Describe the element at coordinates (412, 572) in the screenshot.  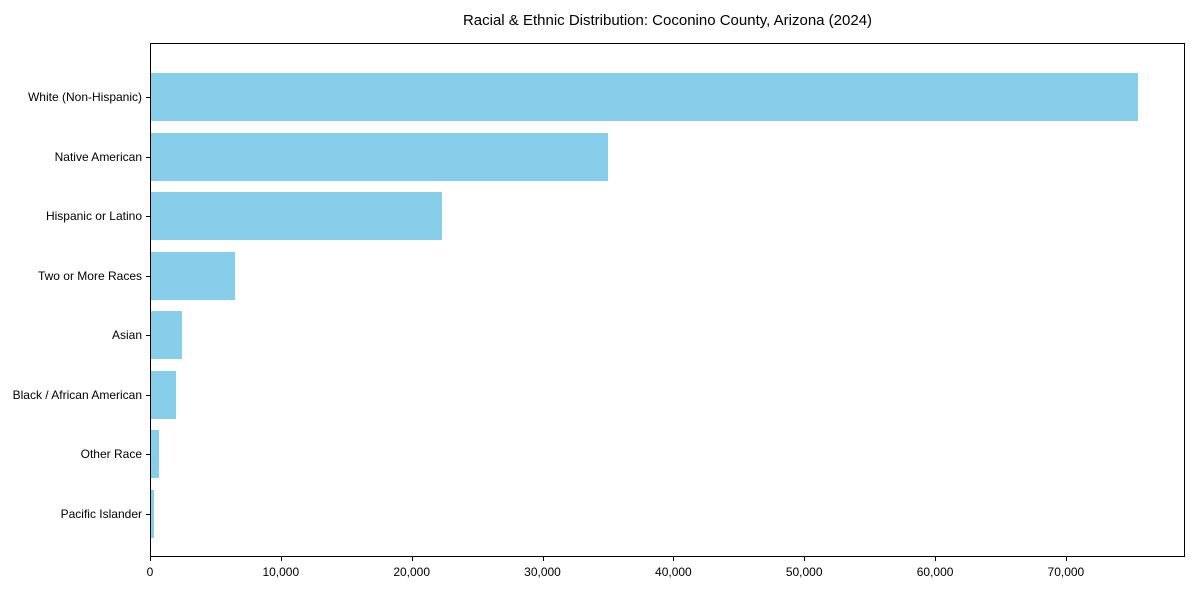
I see `x-tick-label: 20,000` at that location.